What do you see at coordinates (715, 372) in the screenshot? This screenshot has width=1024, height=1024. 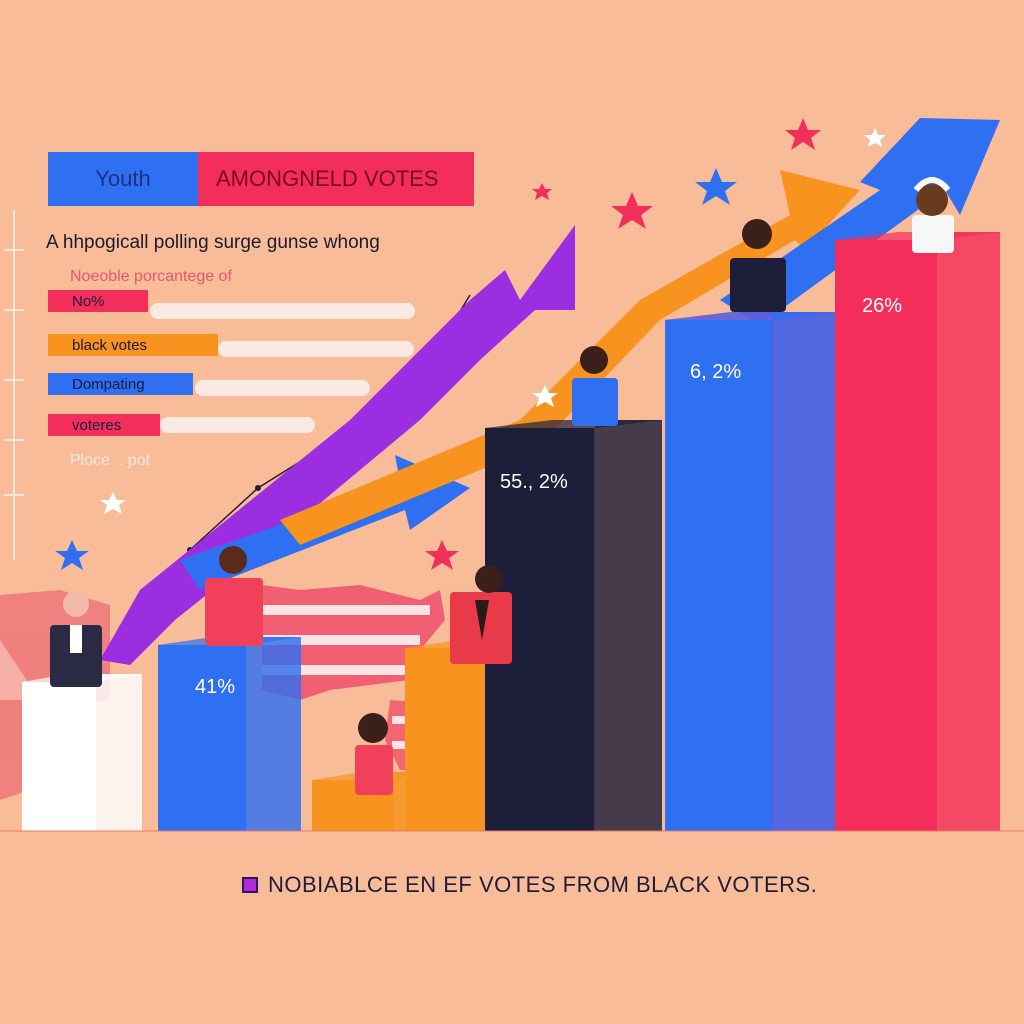 I see `data-label-6: 6, 2%` at bounding box center [715, 372].